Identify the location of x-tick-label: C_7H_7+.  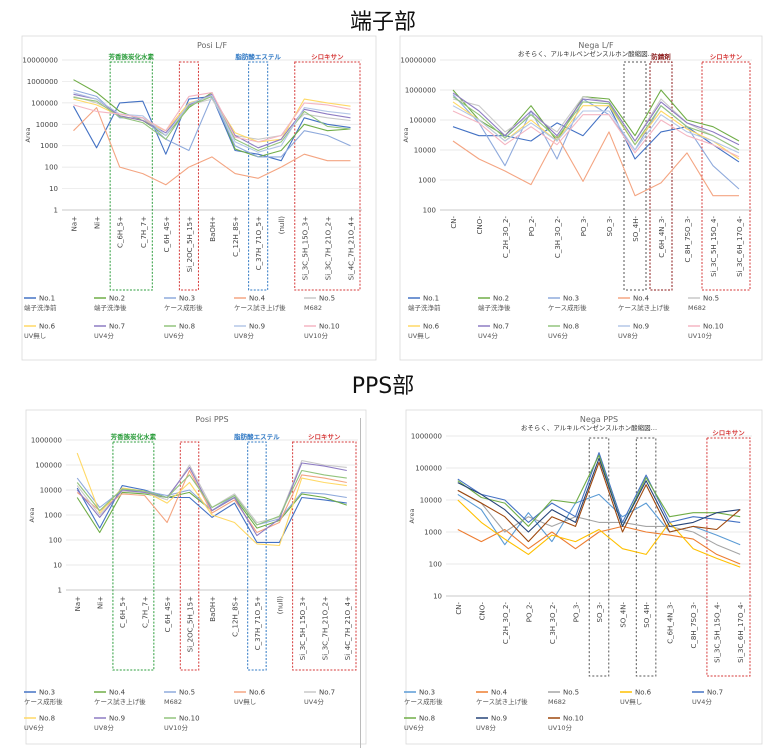
(144, 232).